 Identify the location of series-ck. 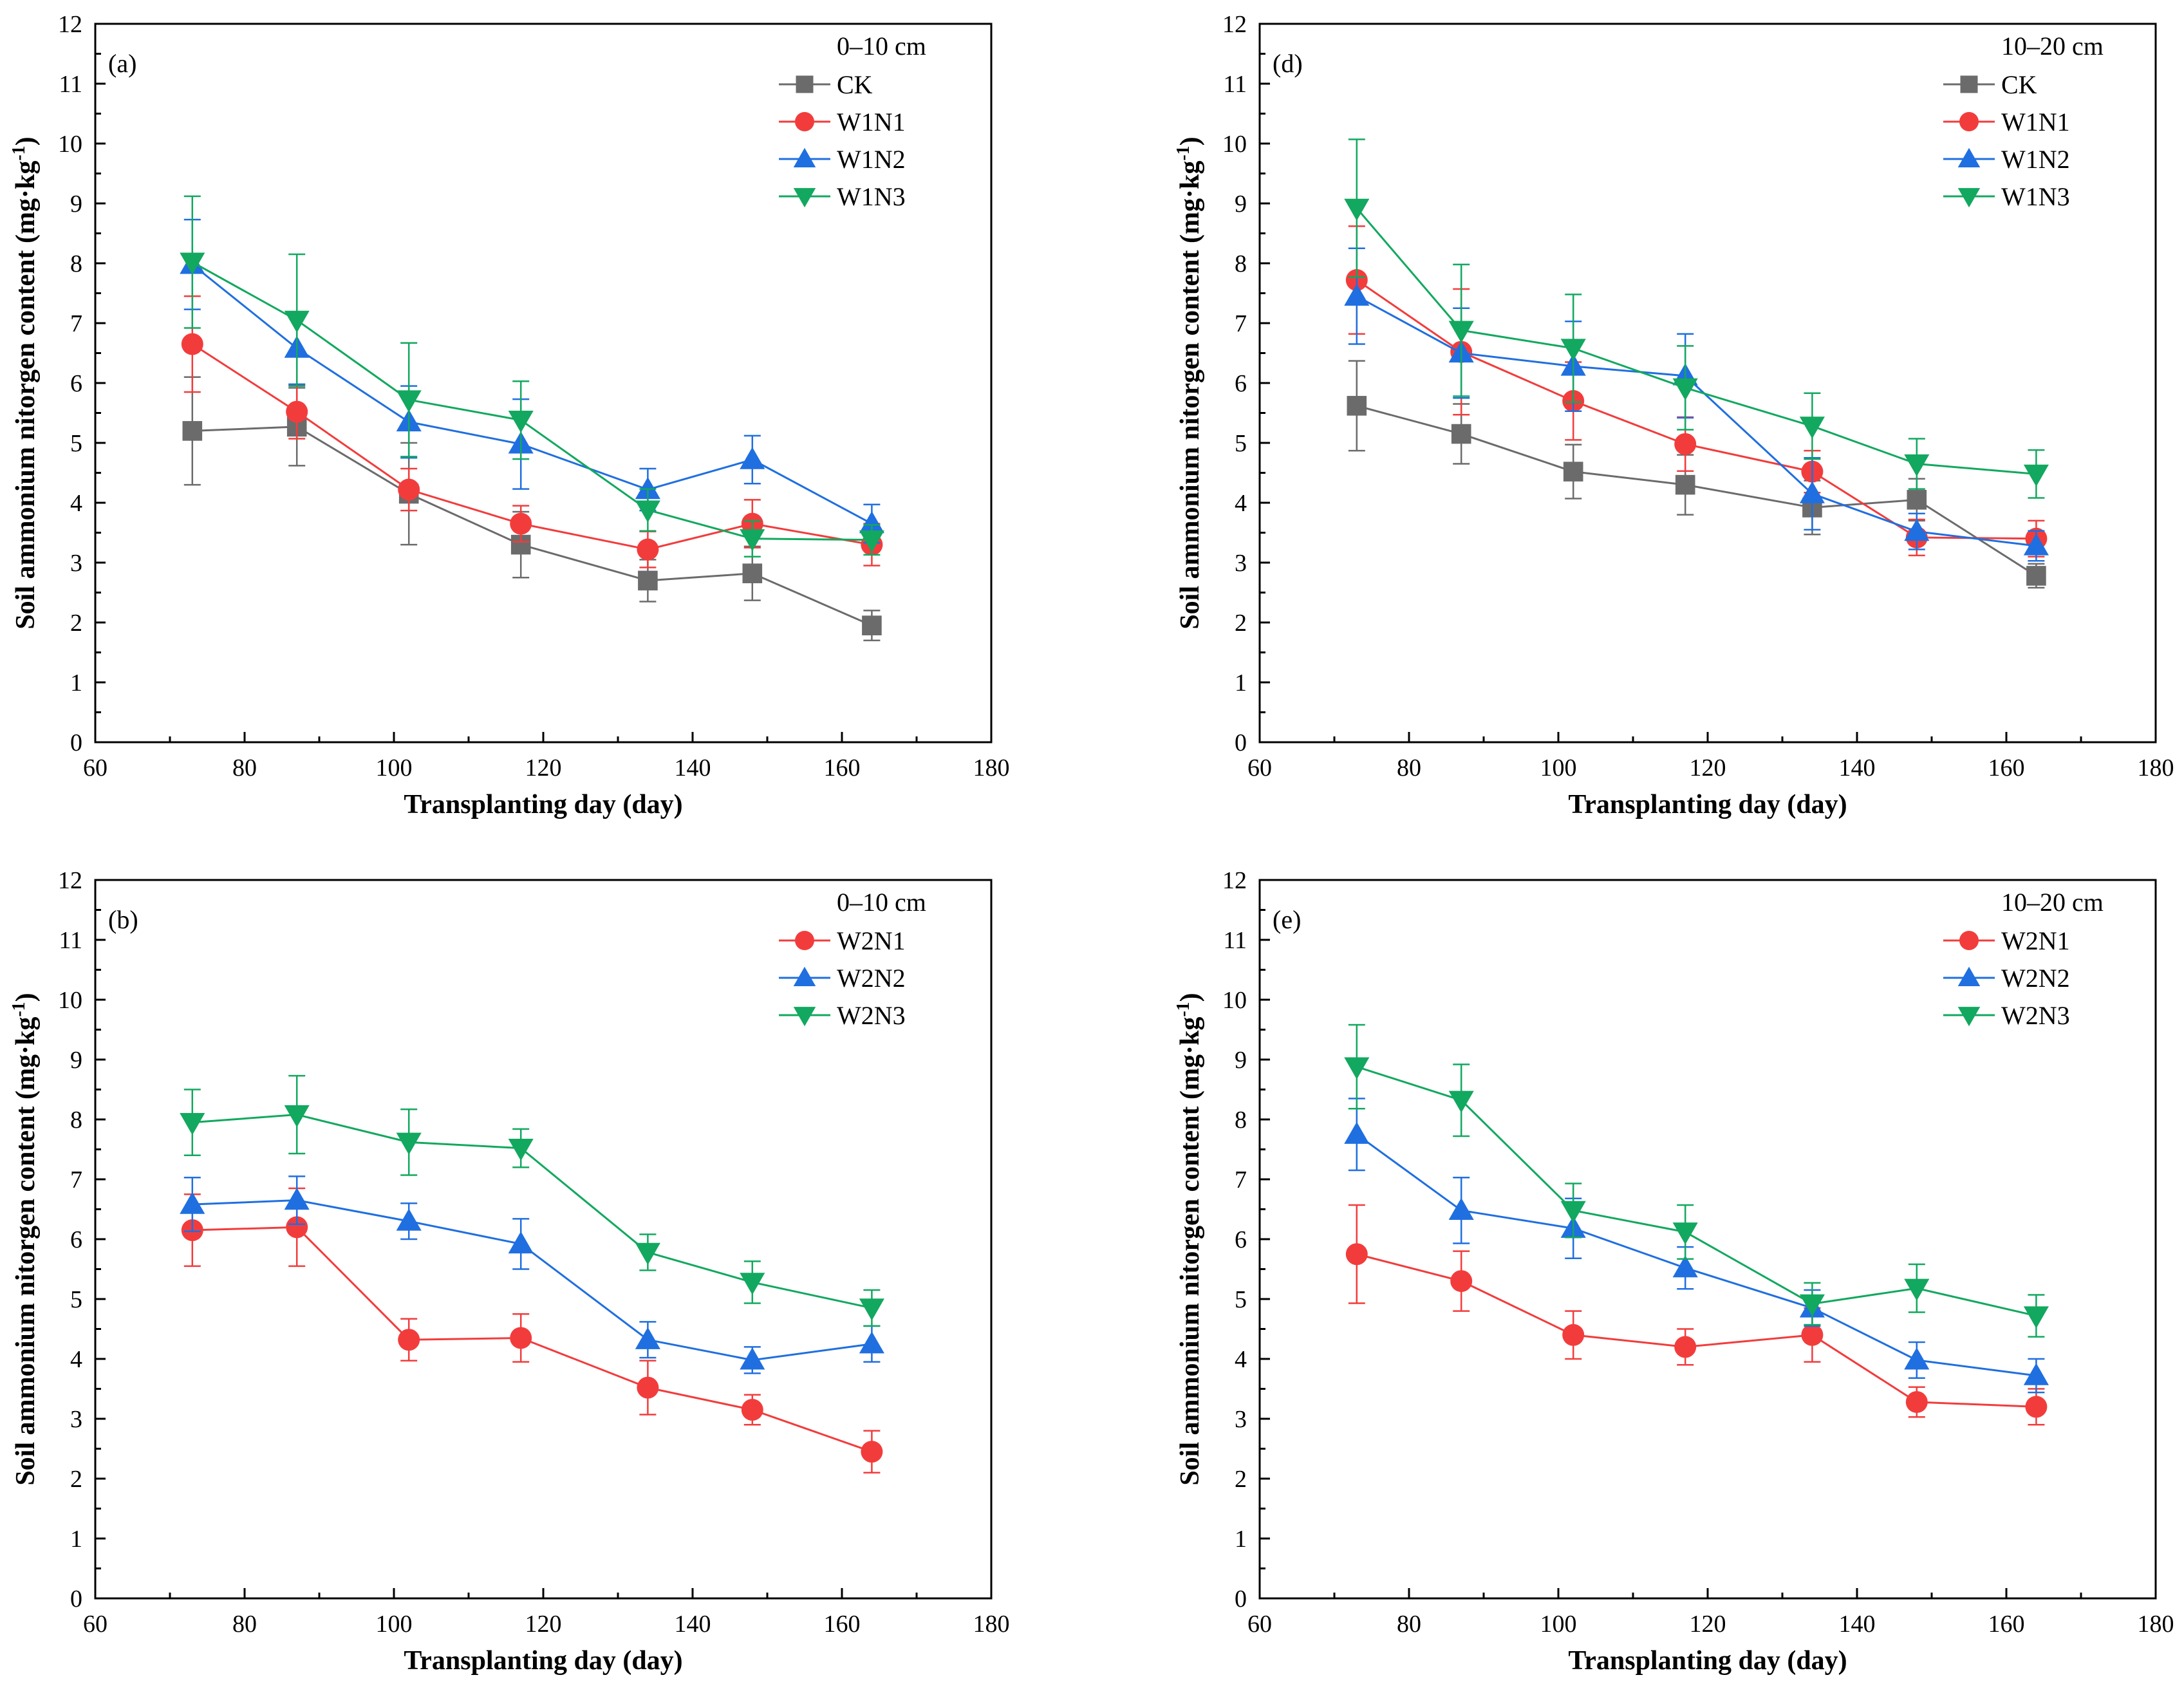
(1696, 474).